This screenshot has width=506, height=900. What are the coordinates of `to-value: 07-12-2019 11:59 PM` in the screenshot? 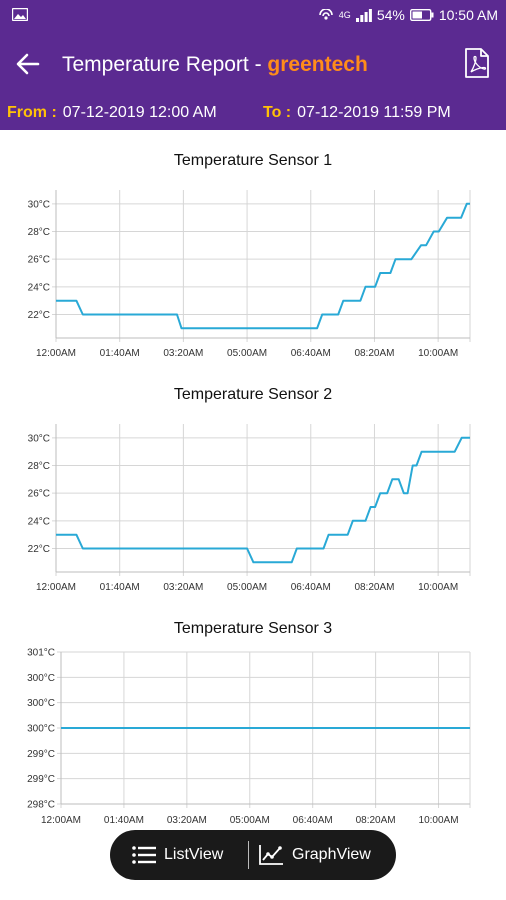 It's located at (374, 112).